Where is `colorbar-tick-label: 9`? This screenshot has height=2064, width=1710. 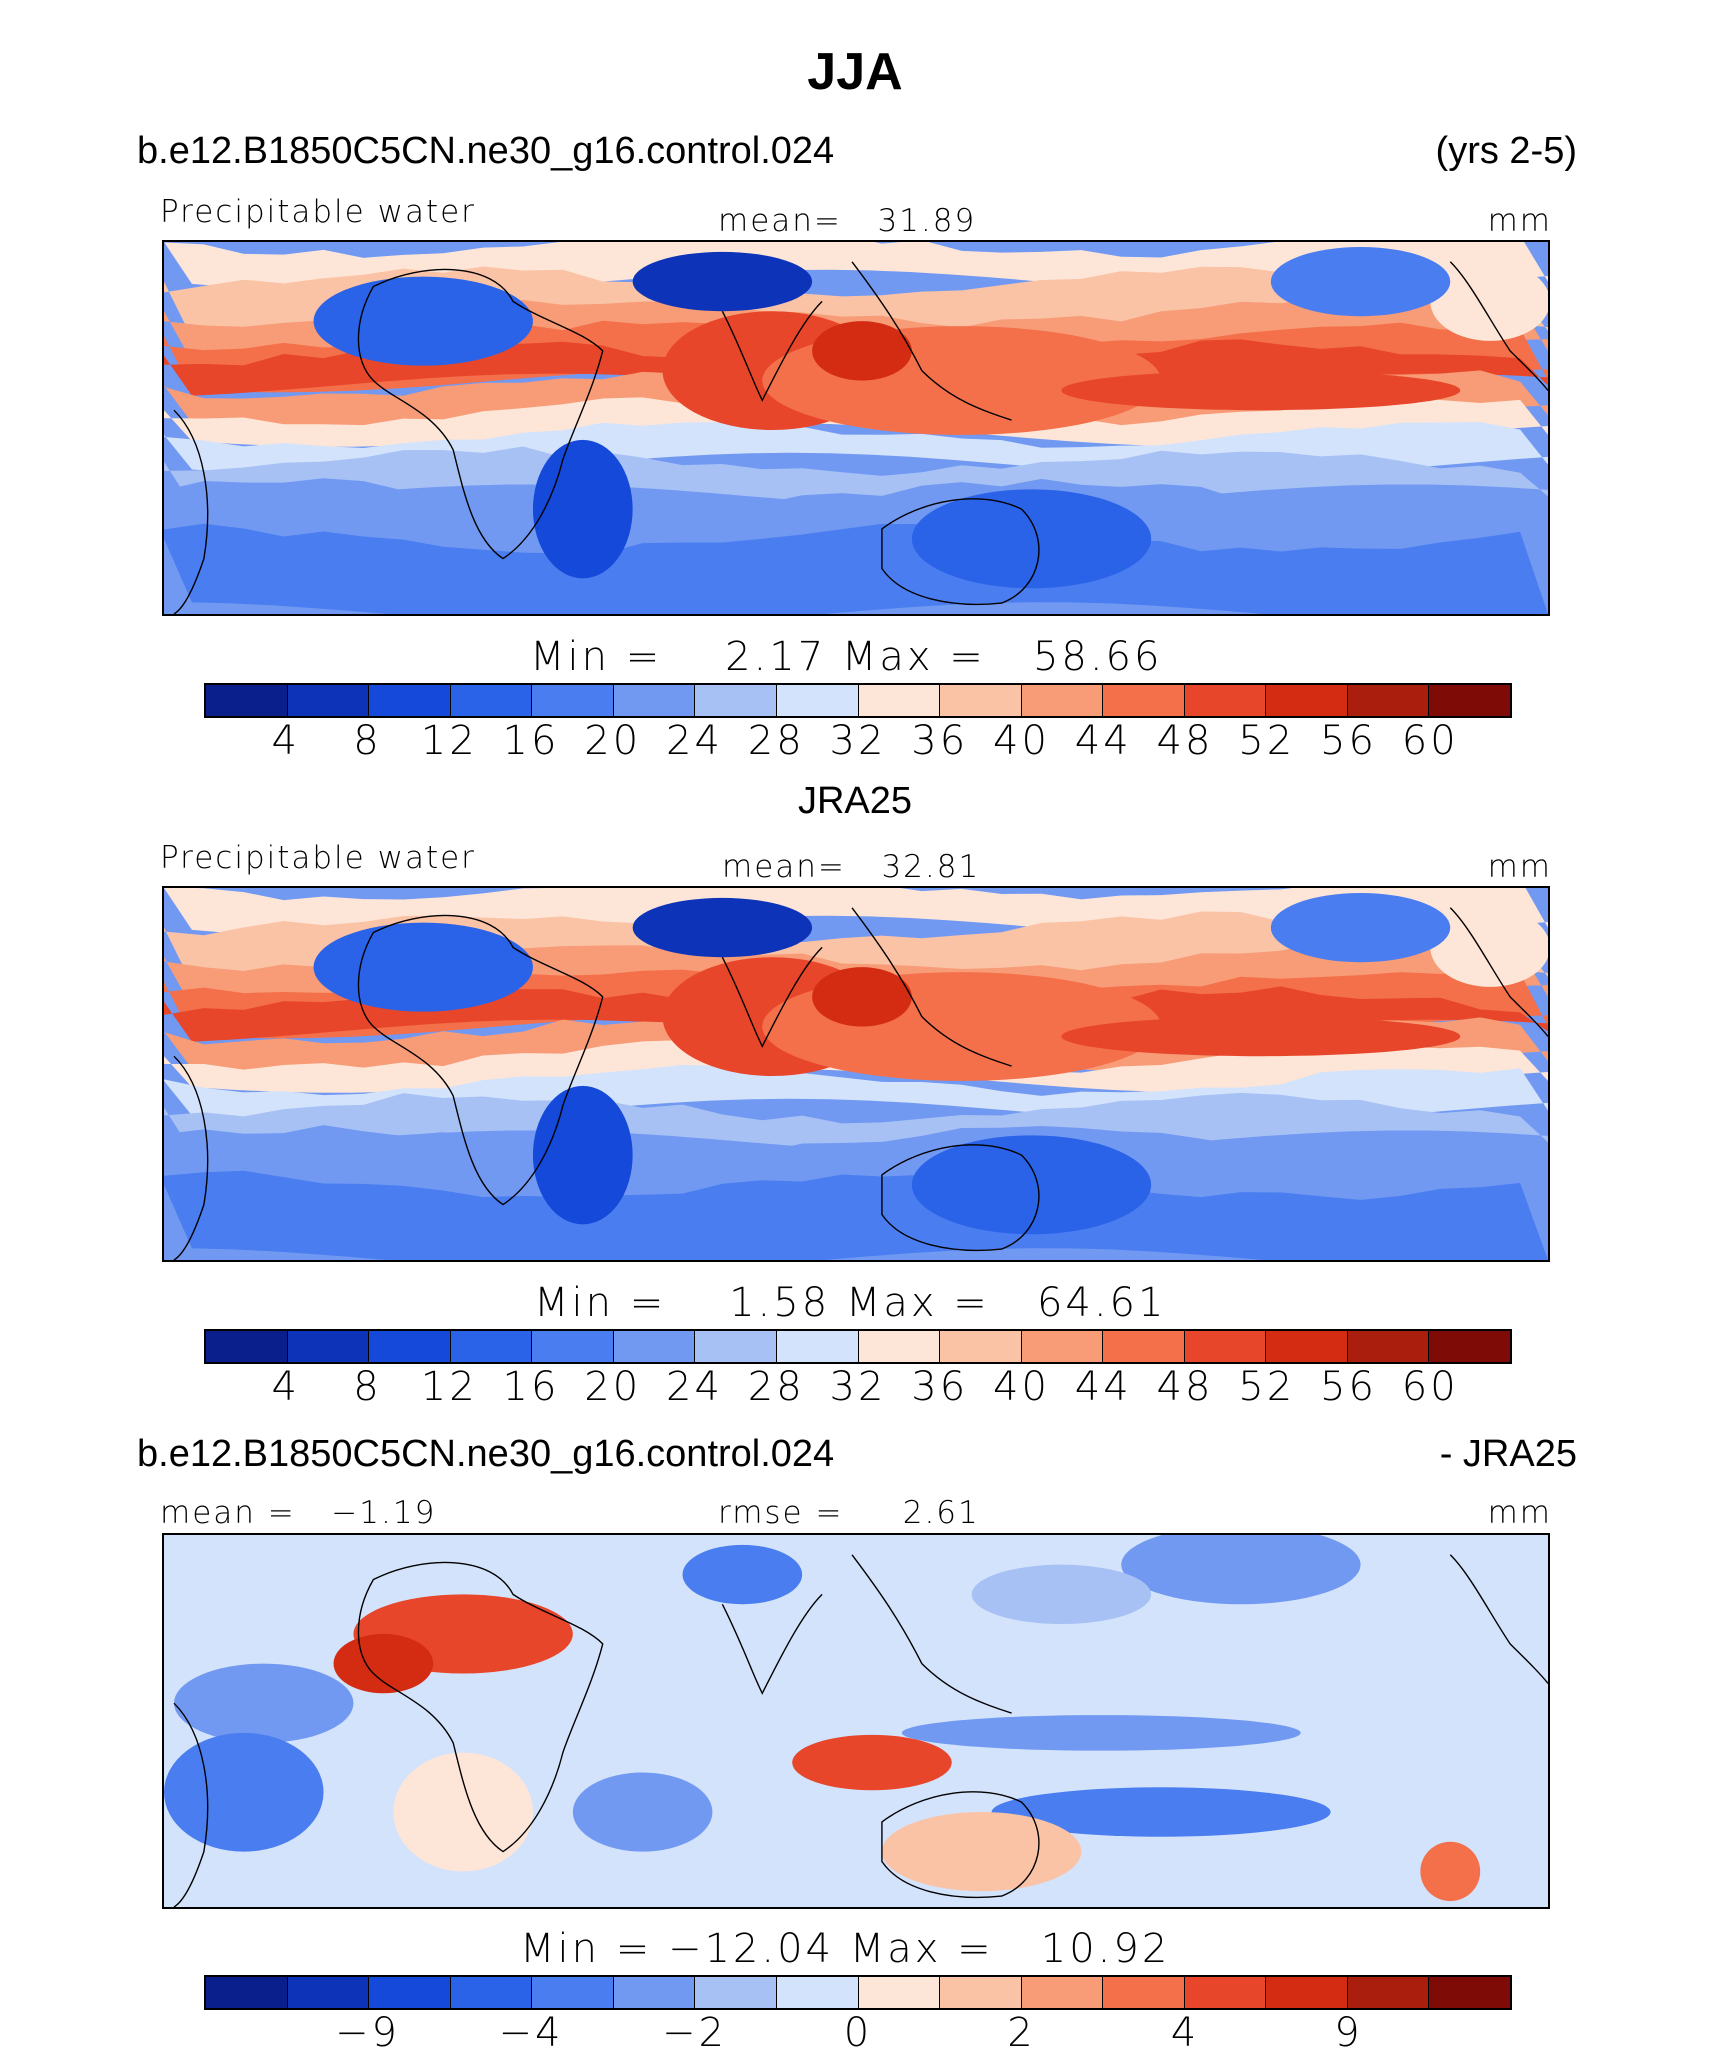 colorbar-tick-label: 9 is located at coordinates (1348, 2033).